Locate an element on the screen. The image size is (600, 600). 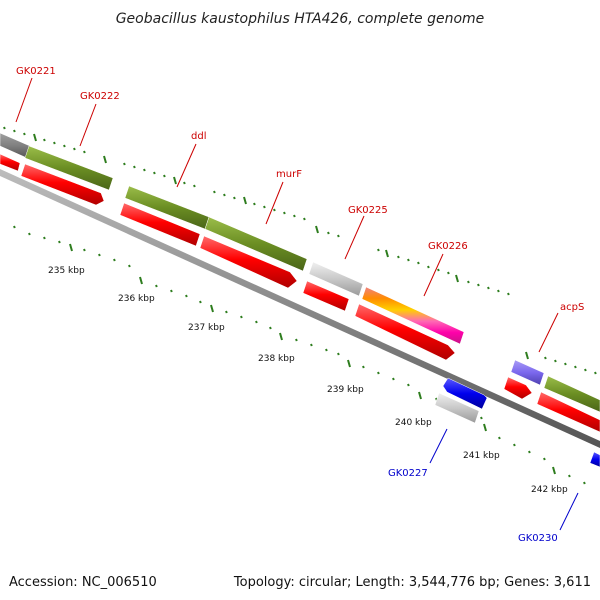
ruler-label-239: 239 kbp is located at coordinates (345, 390).